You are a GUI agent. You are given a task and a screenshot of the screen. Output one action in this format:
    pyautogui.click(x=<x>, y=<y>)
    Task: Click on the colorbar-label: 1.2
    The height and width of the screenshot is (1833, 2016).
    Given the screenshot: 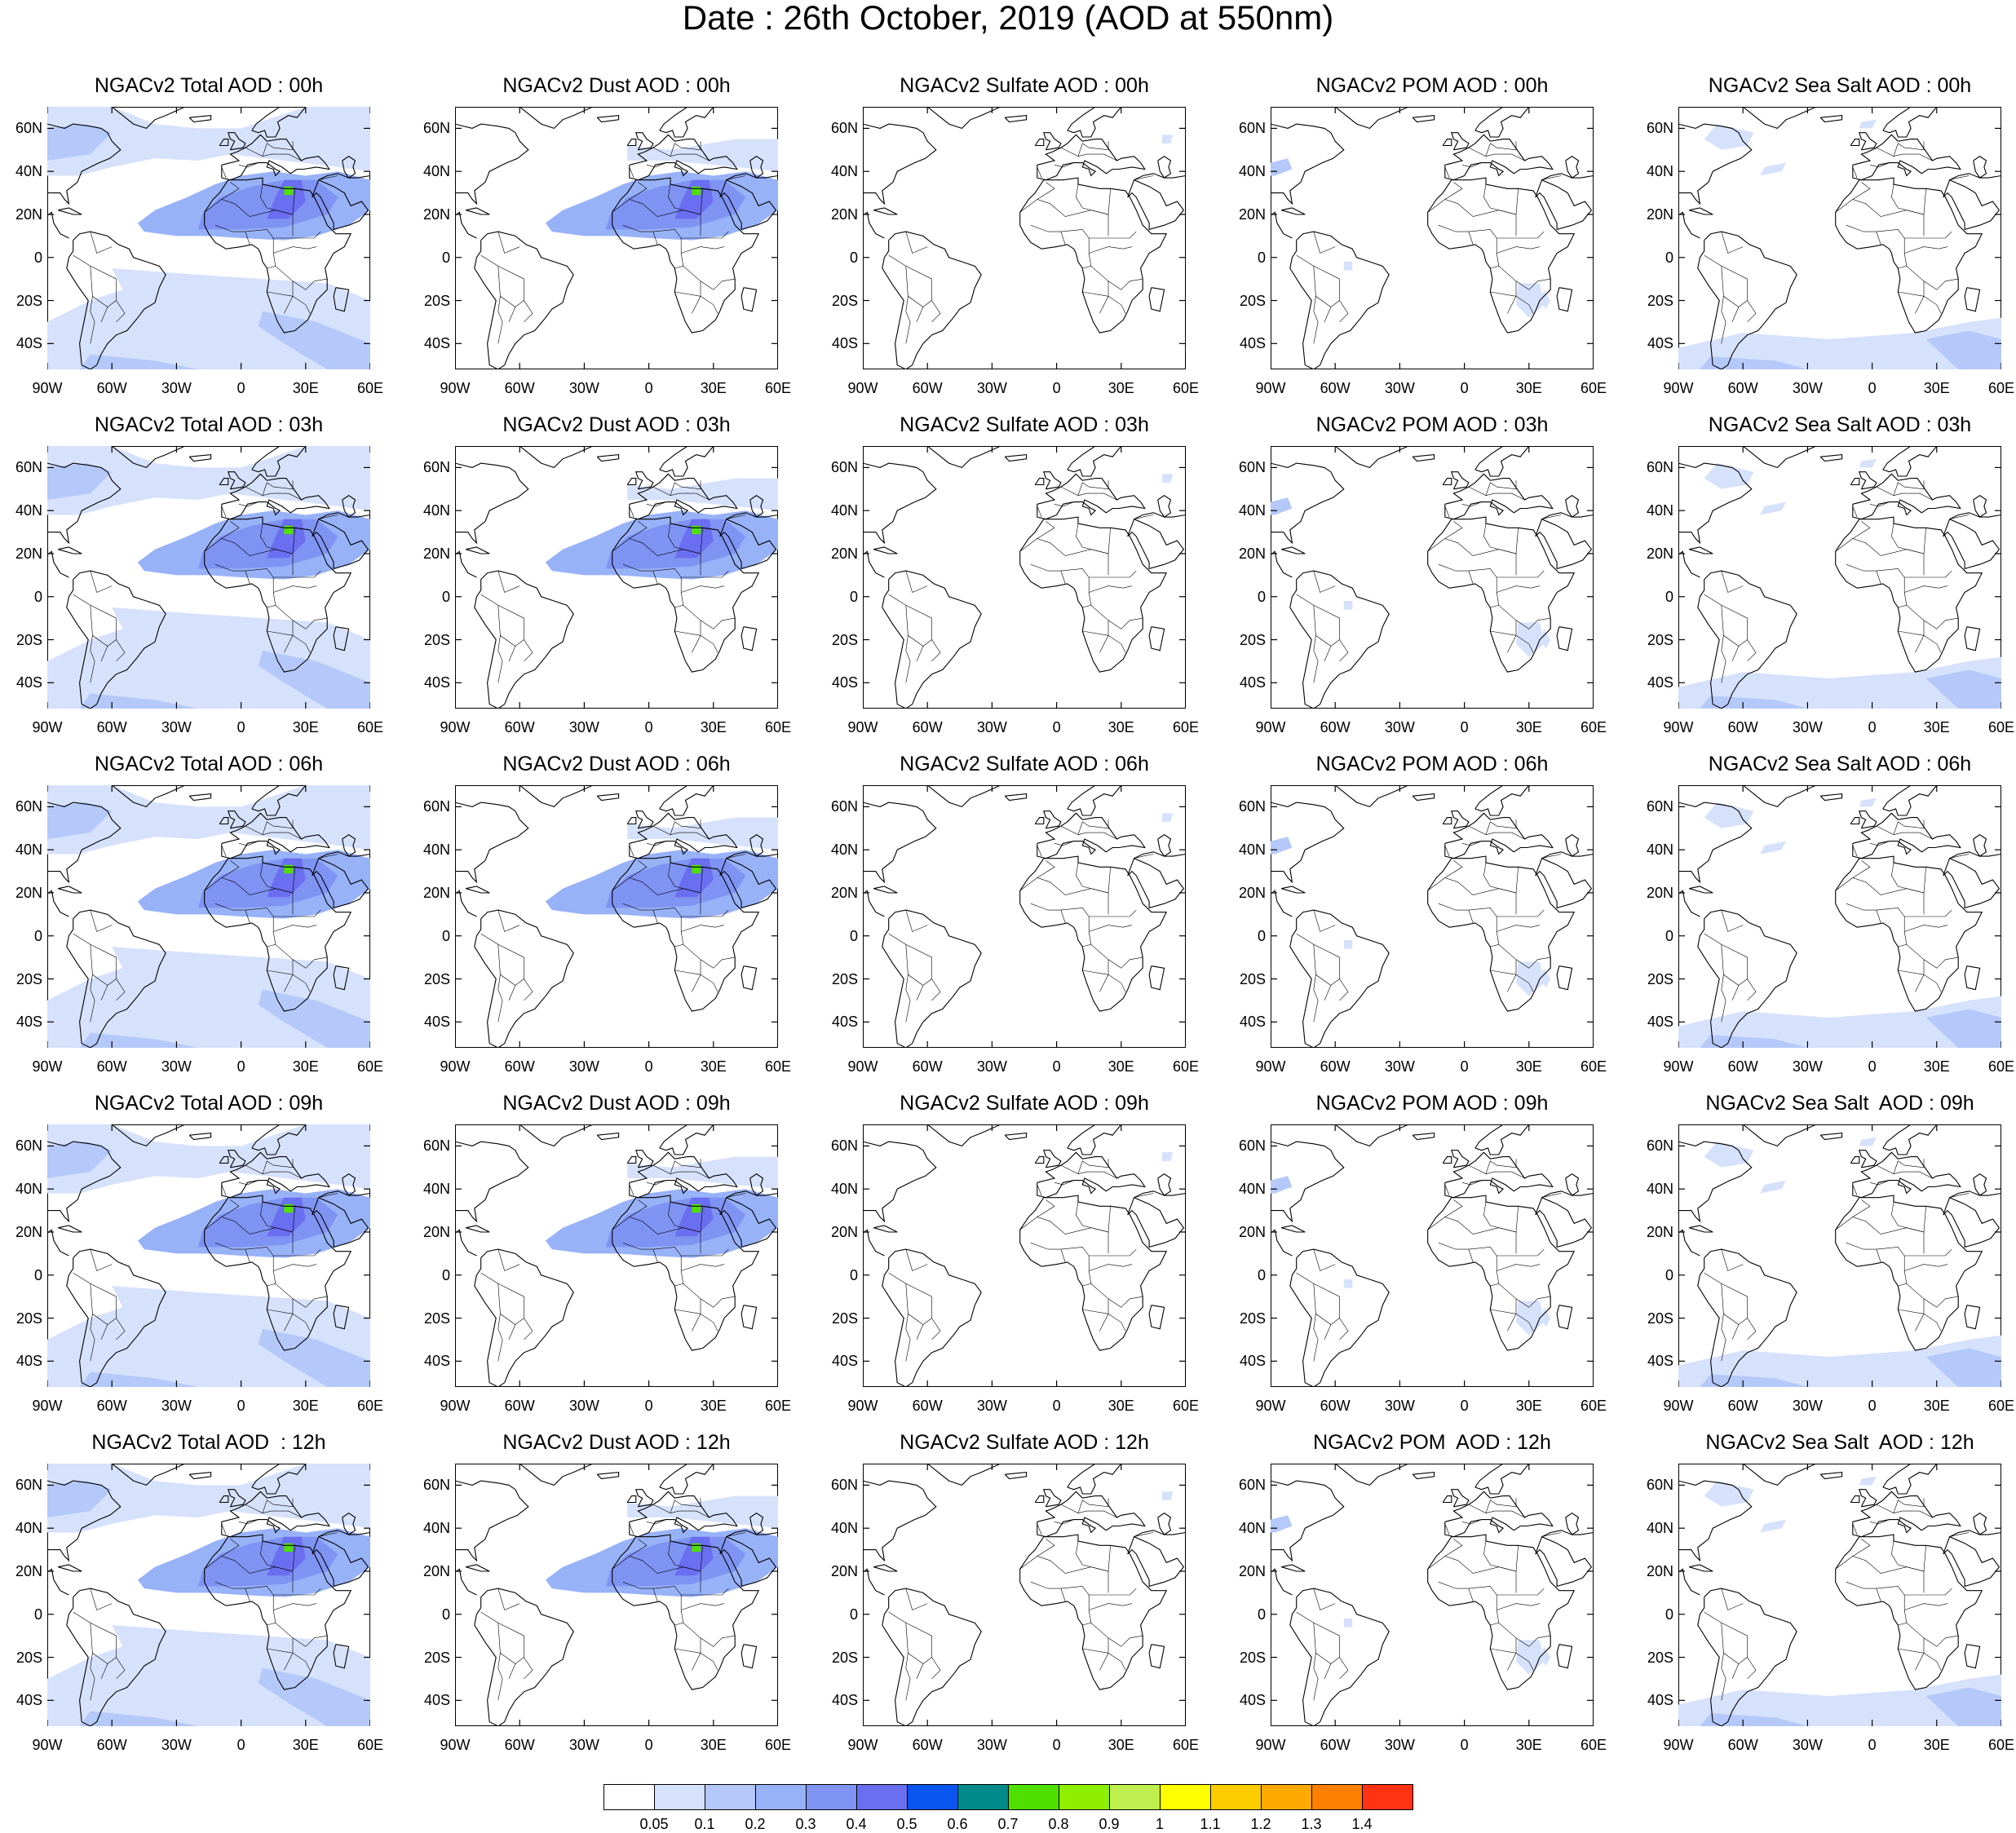 What is the action you would take?
    pyautogui.click(x=1260, y=1824)
    